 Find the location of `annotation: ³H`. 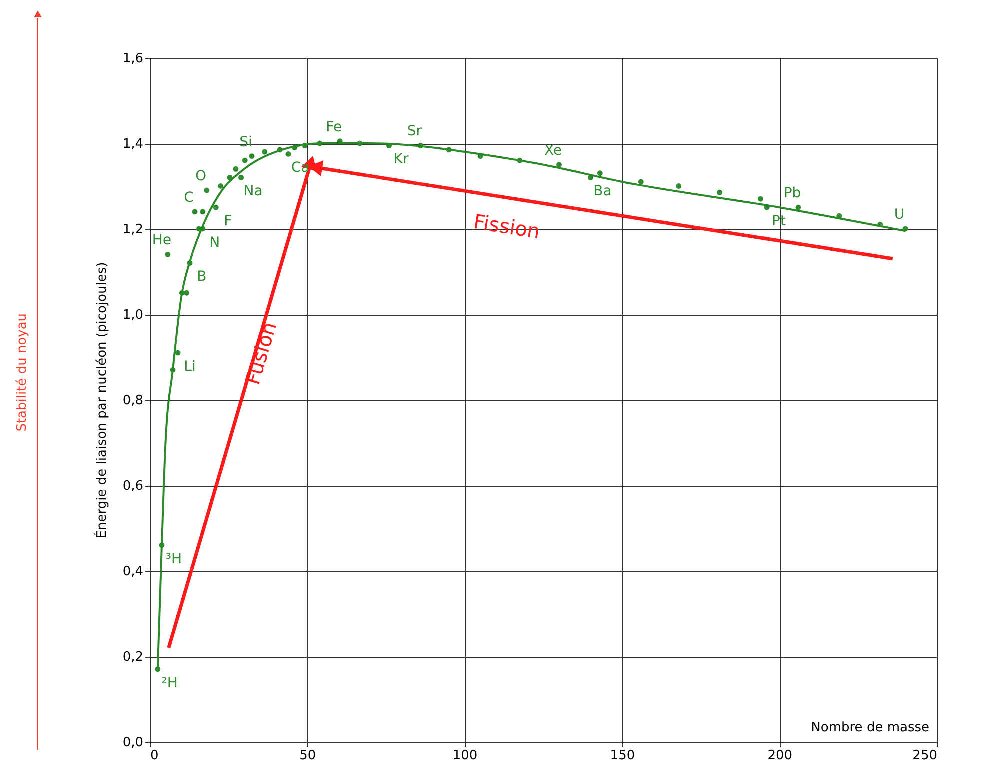

annotation: ³H is located at coordinates (174, 559).